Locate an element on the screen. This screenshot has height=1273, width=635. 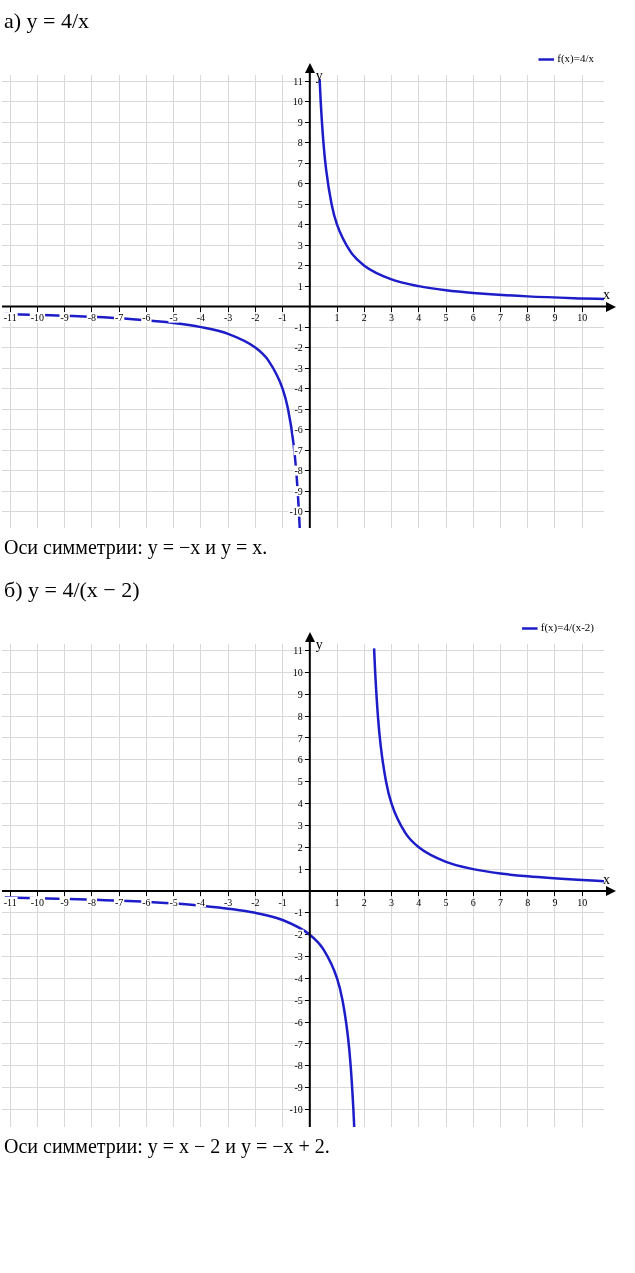
legend-label: f(x)=4/(x-2) is located at coordinates (567, 628).